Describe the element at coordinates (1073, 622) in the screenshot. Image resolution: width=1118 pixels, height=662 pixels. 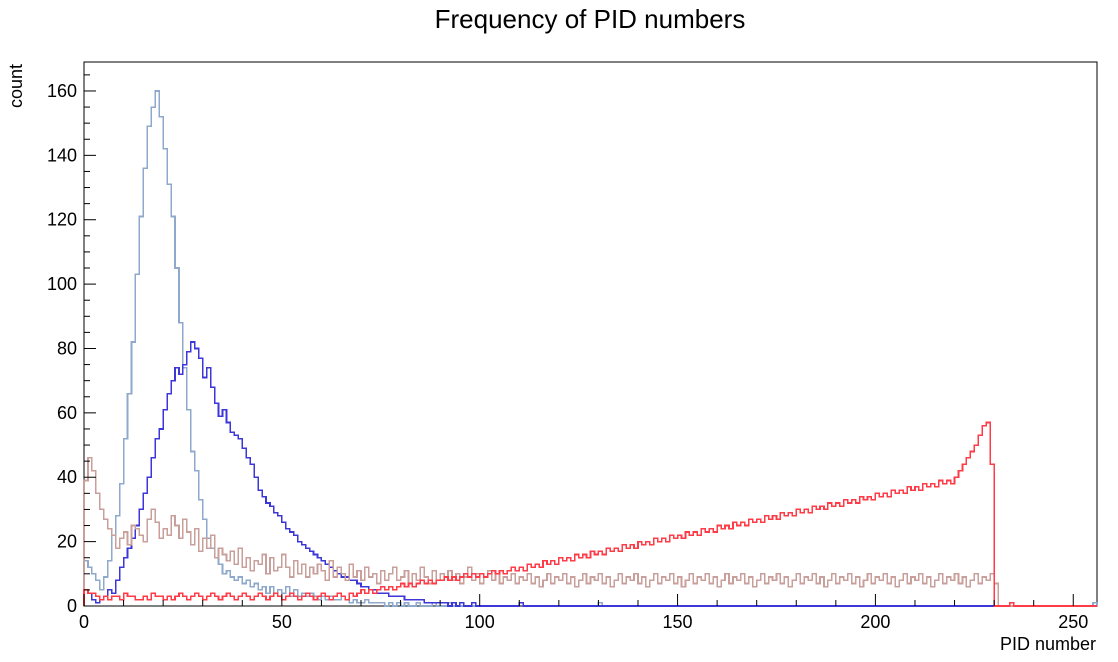
I see `x-tick-label-5: 250` at that location.